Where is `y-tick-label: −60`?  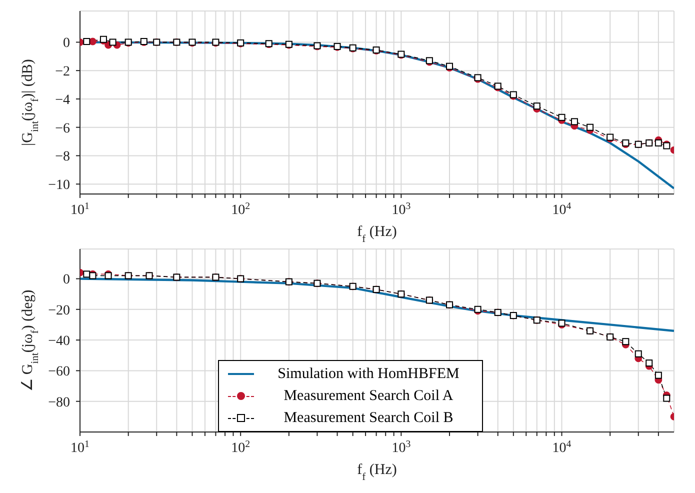
y-tick-label: −60 is located at coordinates (59, 372).